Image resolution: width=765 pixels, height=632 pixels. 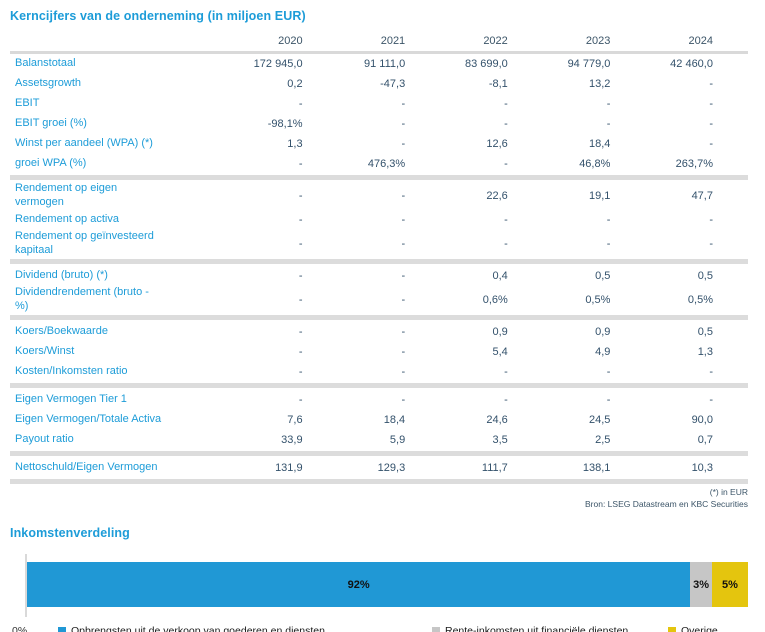 What do you see at coordinates (729, 584) in the screenshot?
I see `bar-segment: 5%` at bounding box center [729, 584].